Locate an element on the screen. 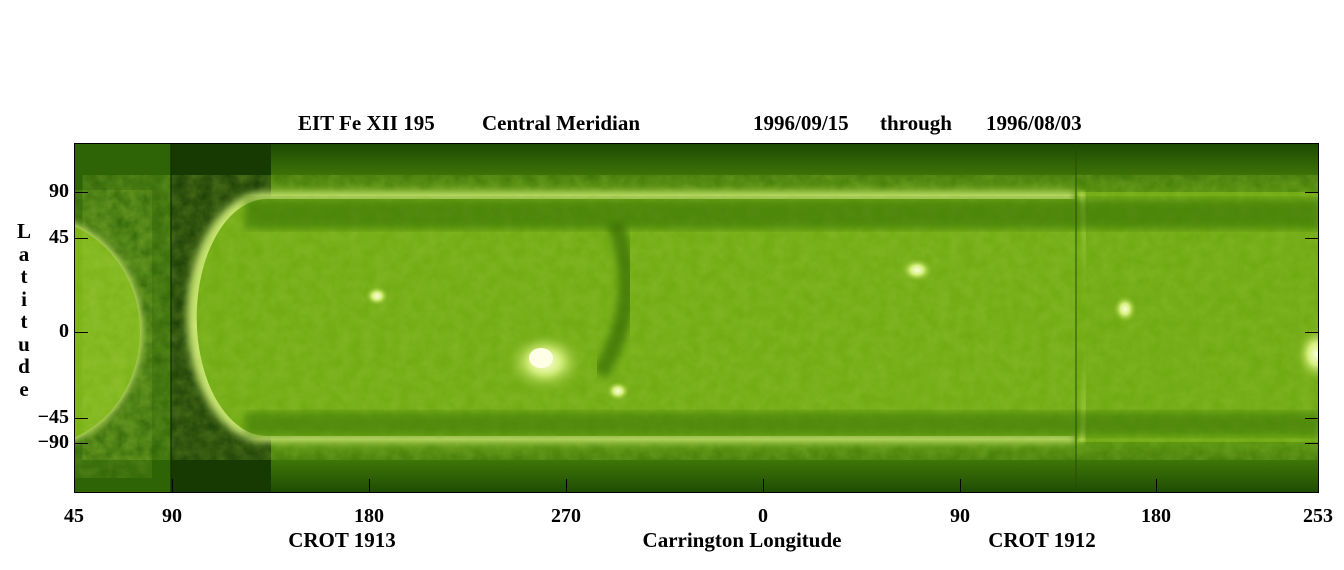 The image size is (1344, 570). title-view: Central Meridian is located at coordinates (561, 123).